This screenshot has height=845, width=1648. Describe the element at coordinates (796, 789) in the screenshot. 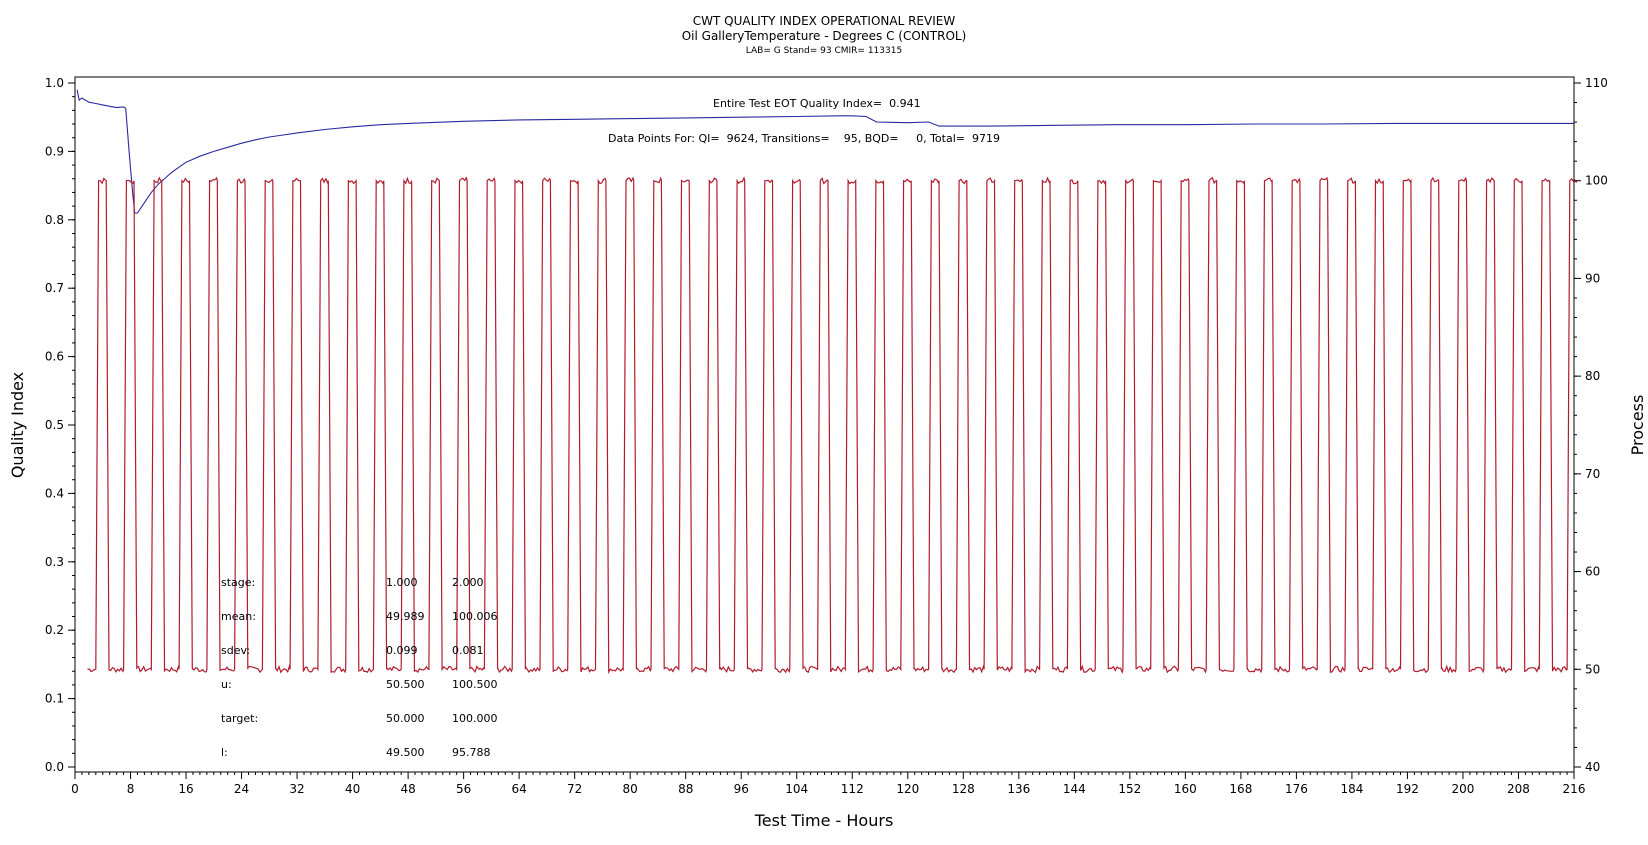

I see `x-tick-label: 104` at that location.